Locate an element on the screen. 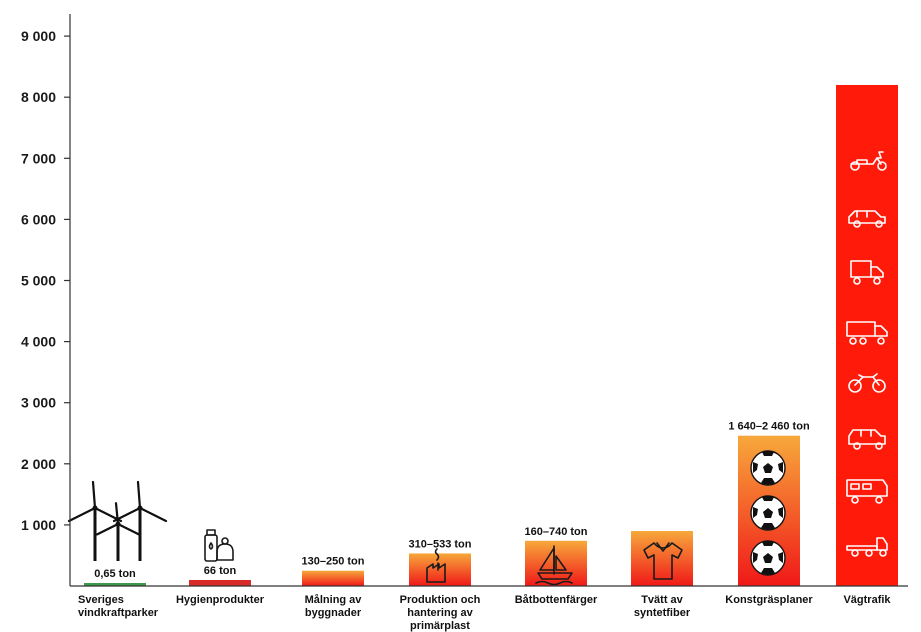  category-label: Tvätt av is located at coordinates (662, 600).